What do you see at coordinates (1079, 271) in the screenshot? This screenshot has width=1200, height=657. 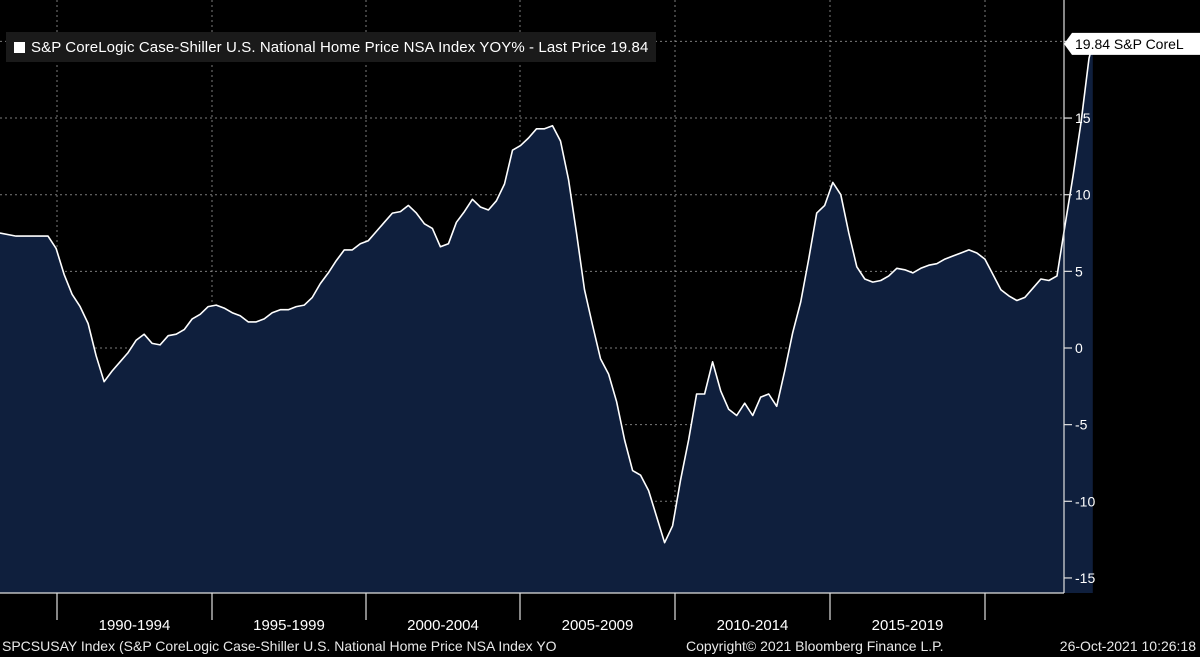 I see `y-tick-label: 5` at bounding box center [1079, 271].